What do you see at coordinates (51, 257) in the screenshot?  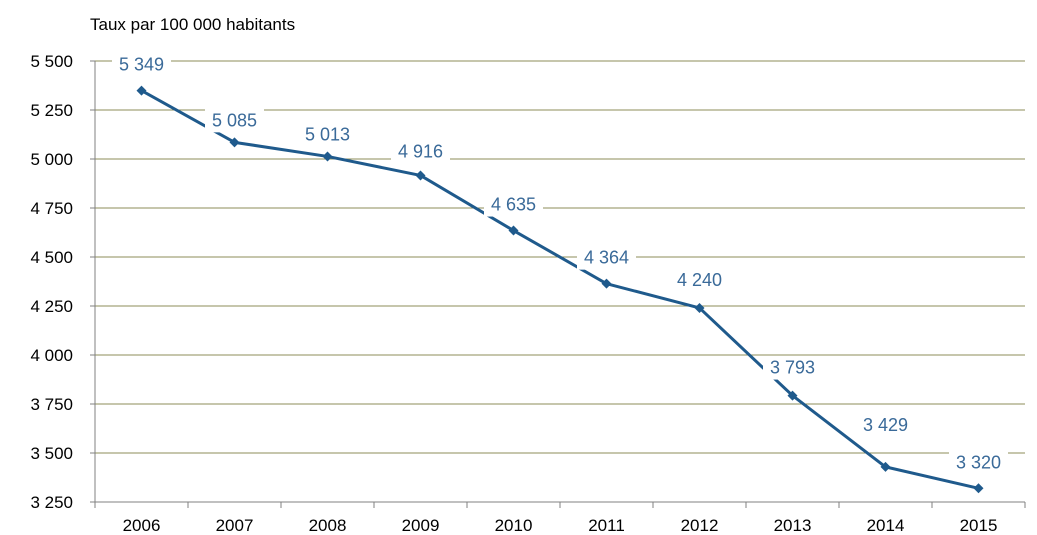 I see `y-tick-label: 4 500` at bounding box center [51, 257].